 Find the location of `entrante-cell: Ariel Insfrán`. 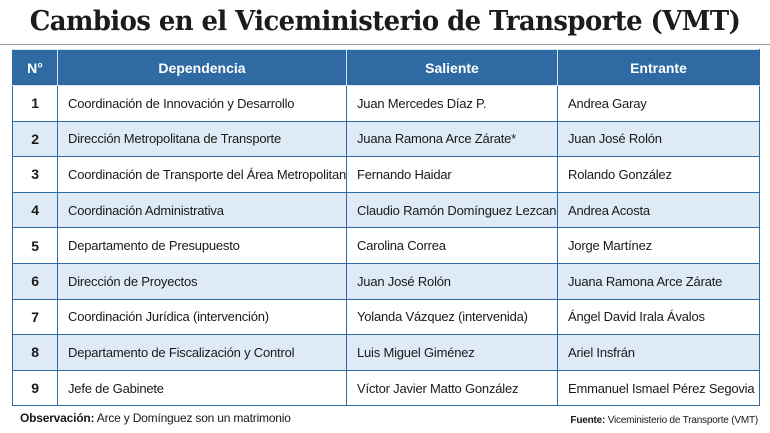

entrante-cell: Ariel Insfrán is located at coordinates (658, 352).